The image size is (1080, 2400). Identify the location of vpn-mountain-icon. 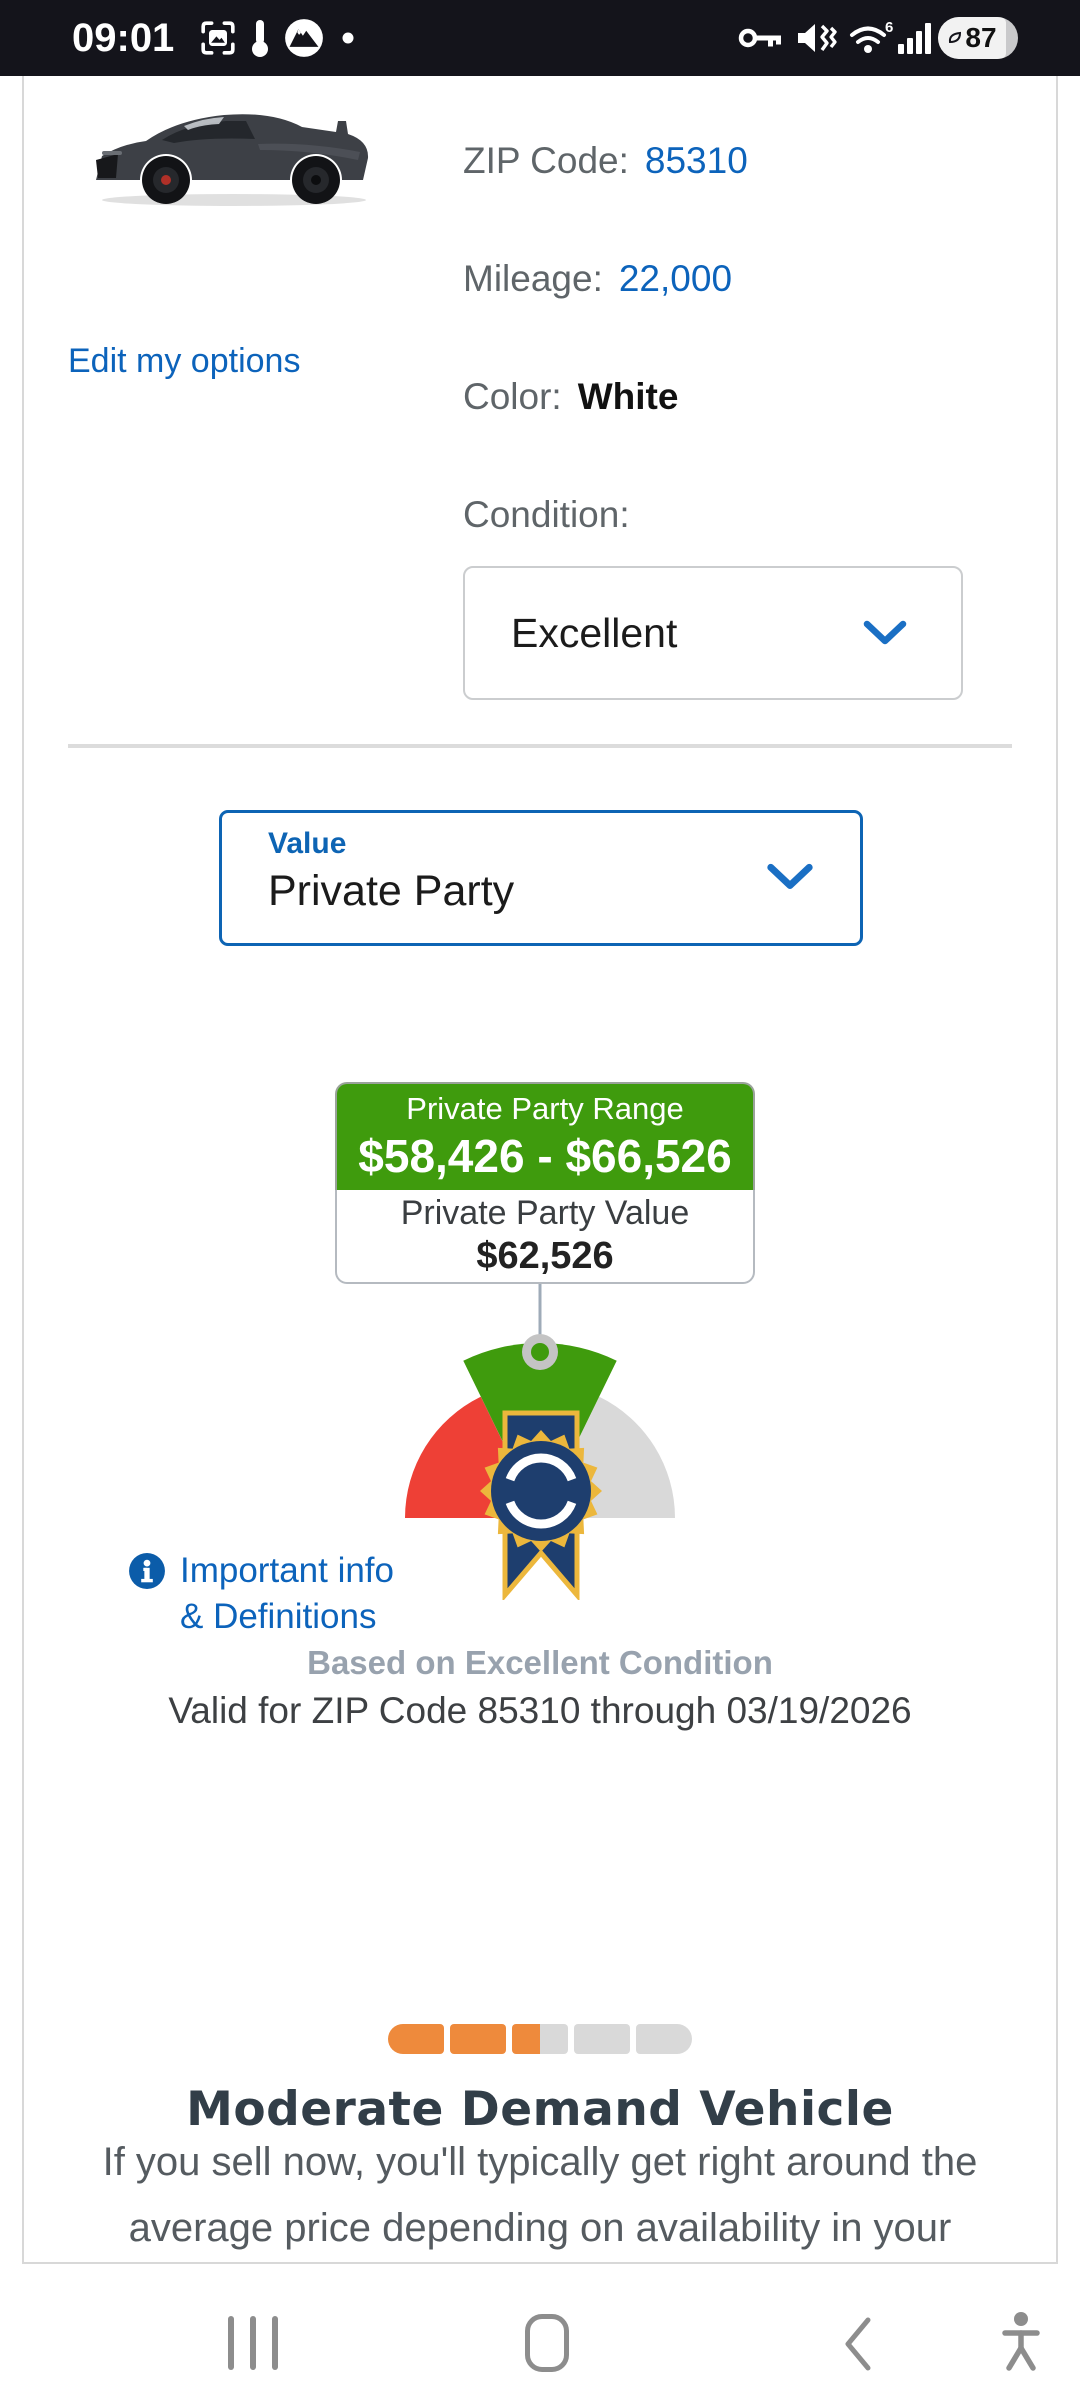
(304, 38).